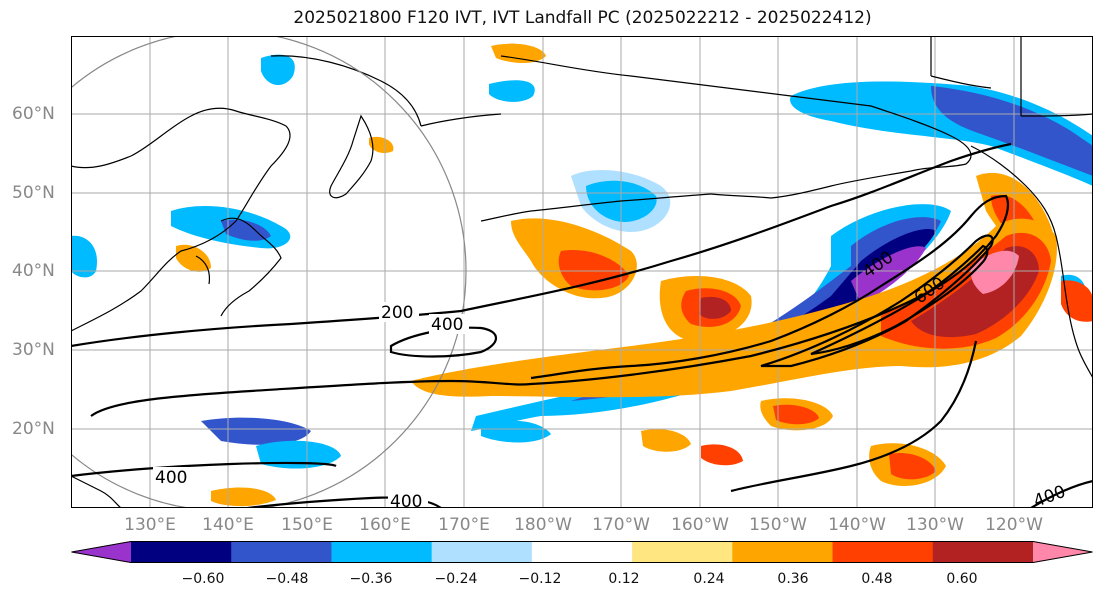 The height and width of the screenshot is (601, 1105). What do you see at coordinates (1061, 493) in the screenshot?
I see `ivt-contour-400-se` at bounding box center [1061, 493].